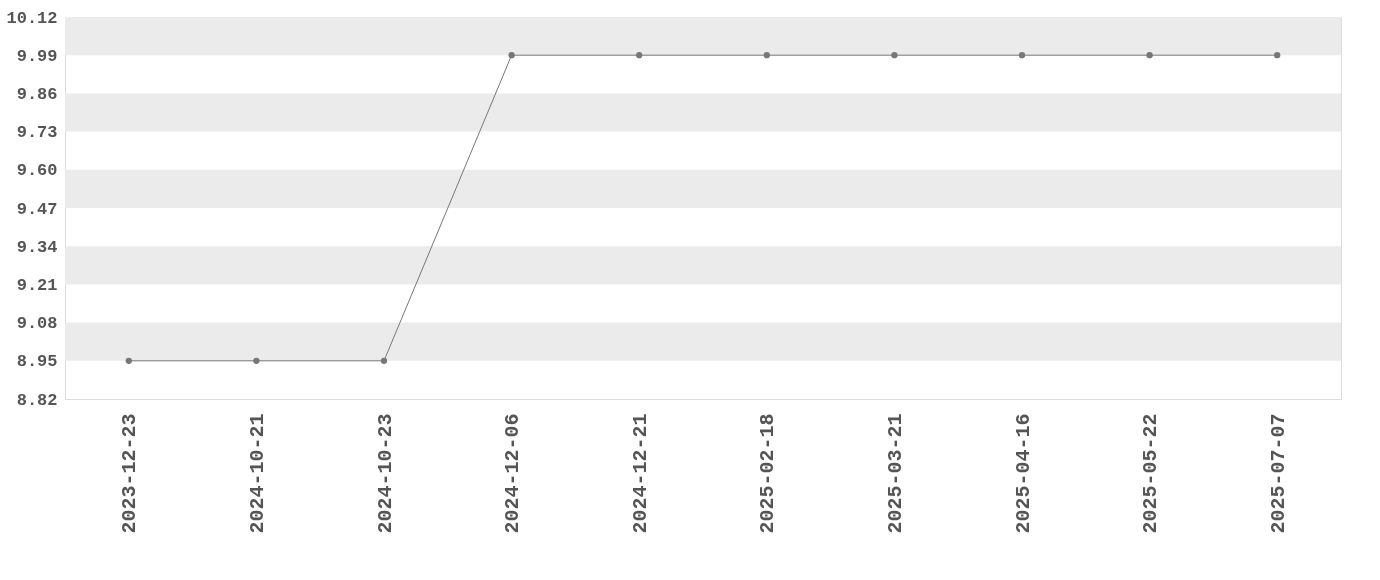 The image size is (1380, 580). Describe the element at coordinates (768, 473) in the screenshot. I see `x-tick-label: 2025-02-18` at that location.